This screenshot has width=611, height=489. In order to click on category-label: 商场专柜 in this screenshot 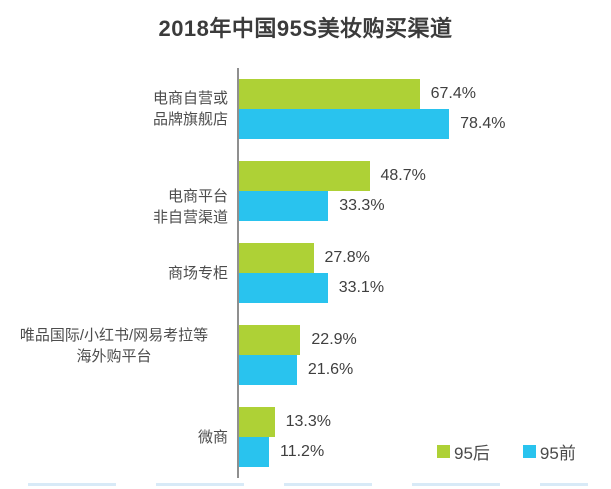, I will do `click(197, 273)`.